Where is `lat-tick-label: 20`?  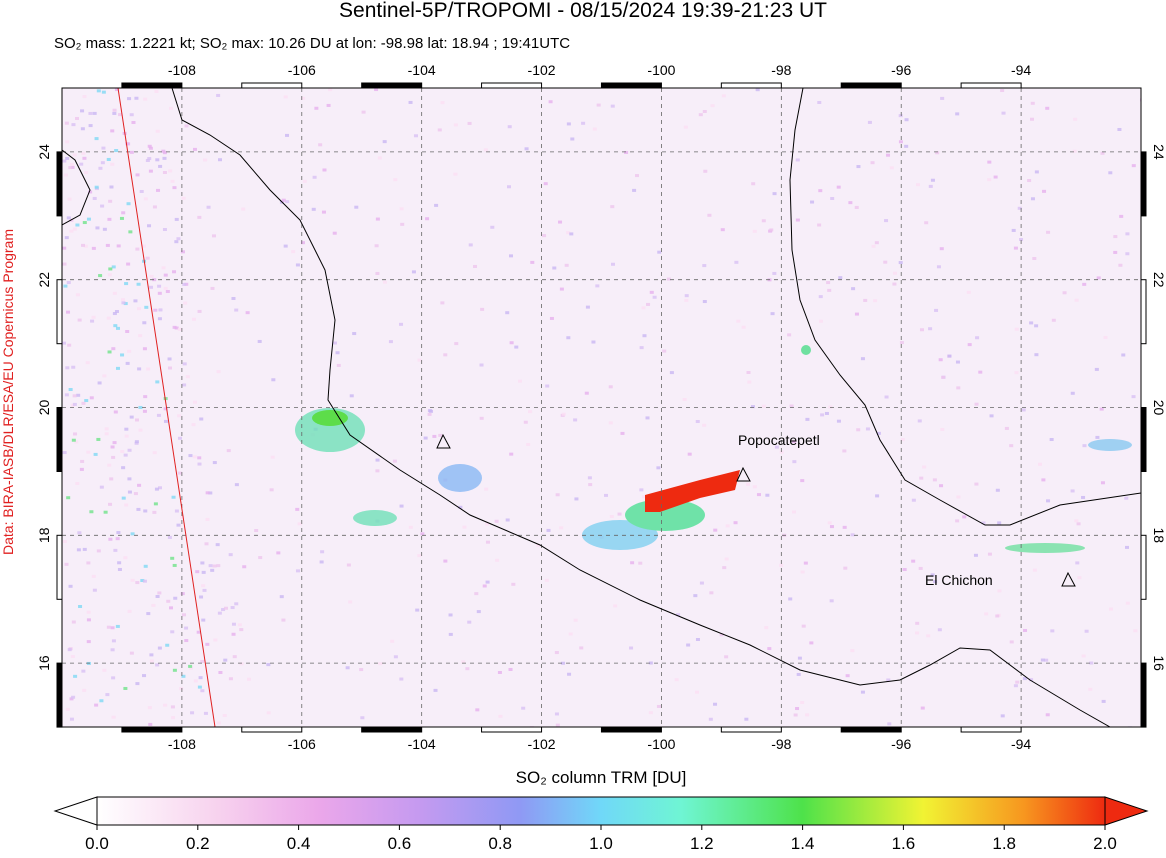
lat-tick-label: 20 is located at coordinates (44, 408).